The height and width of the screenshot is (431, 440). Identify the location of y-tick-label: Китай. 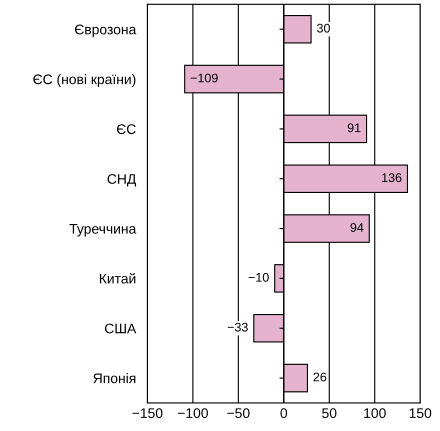
(118, 278).